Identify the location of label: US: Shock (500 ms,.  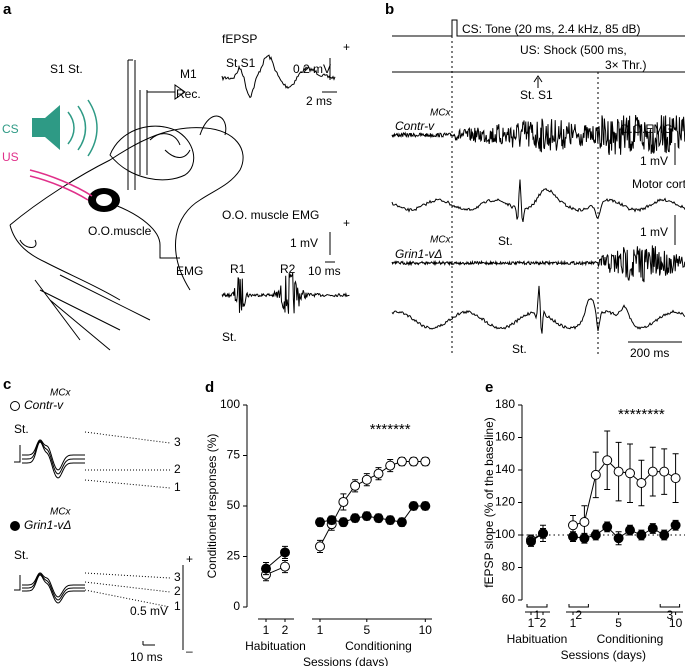
(573, 50).